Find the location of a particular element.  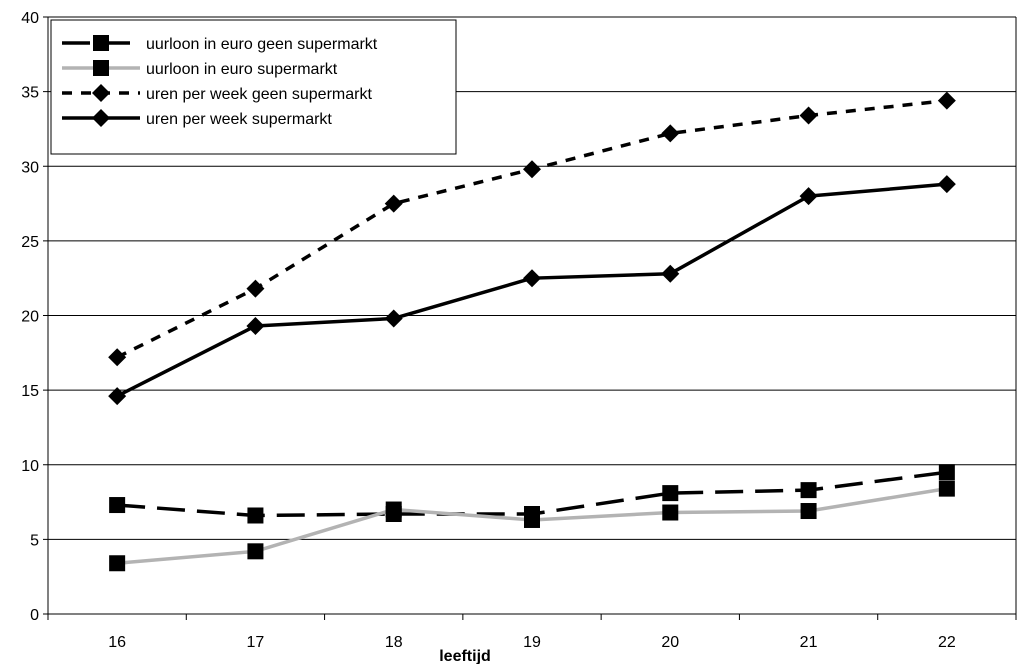

x-tick-label: 18 is located at coordinates (394, 642).